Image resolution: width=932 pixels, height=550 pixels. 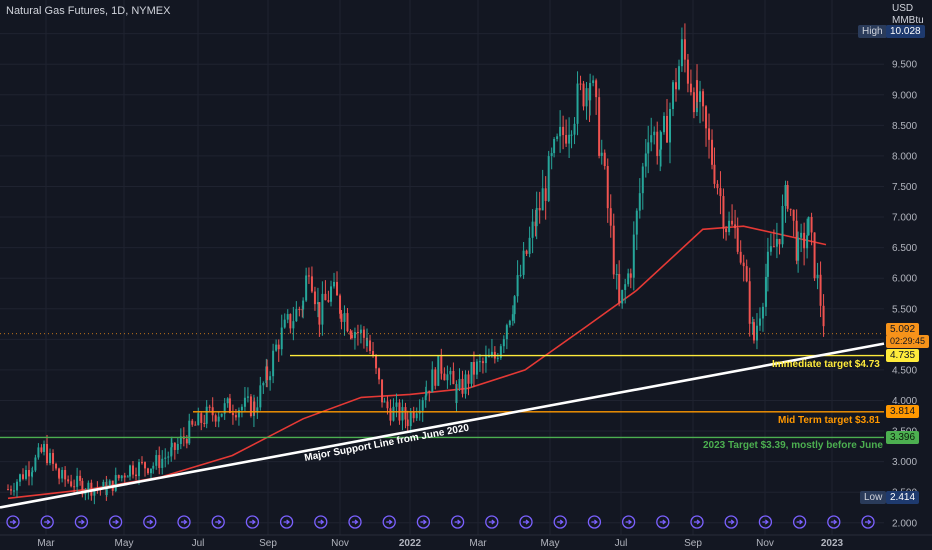 I want to click on x-tick-label: Nov, so click(x=765, y=543).